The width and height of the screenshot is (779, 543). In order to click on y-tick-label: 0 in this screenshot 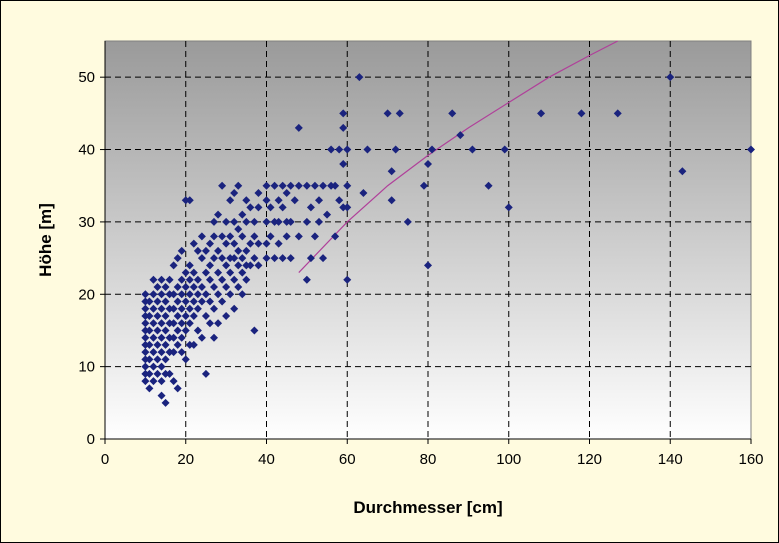, I will do `click(91, 439)`.